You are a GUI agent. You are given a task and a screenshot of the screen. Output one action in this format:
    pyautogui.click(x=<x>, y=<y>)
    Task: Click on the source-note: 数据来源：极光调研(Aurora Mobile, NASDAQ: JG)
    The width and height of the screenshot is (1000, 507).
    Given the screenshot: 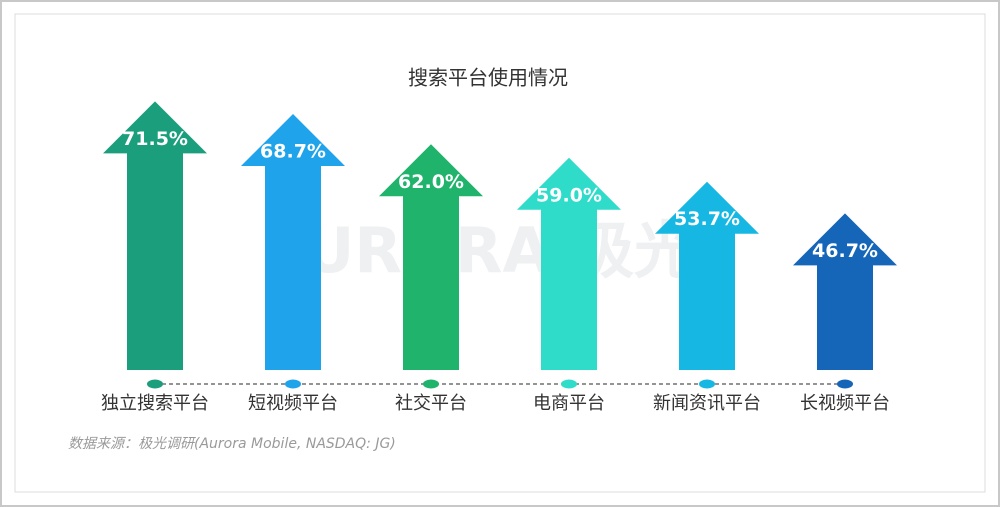 What is the action you would take?
    pyautogui.click(x=232, y=444)
    